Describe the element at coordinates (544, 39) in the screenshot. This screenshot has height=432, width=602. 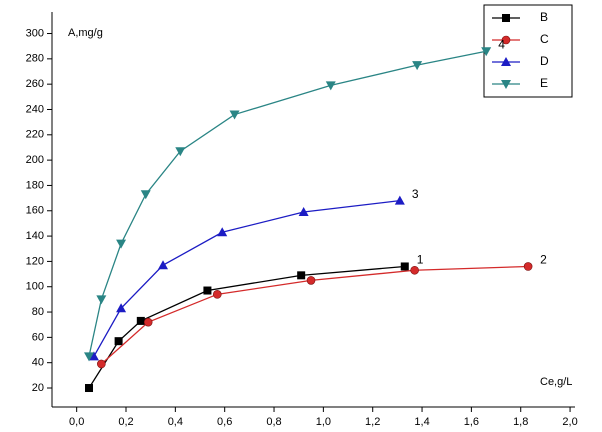
I see `legend-label: C` at that location.